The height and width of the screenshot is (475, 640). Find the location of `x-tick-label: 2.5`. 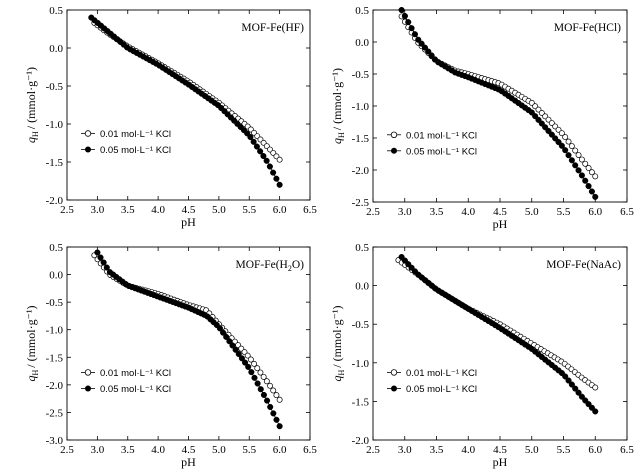

x-tick-label: 2.5 is located at coordinates (67, 210).